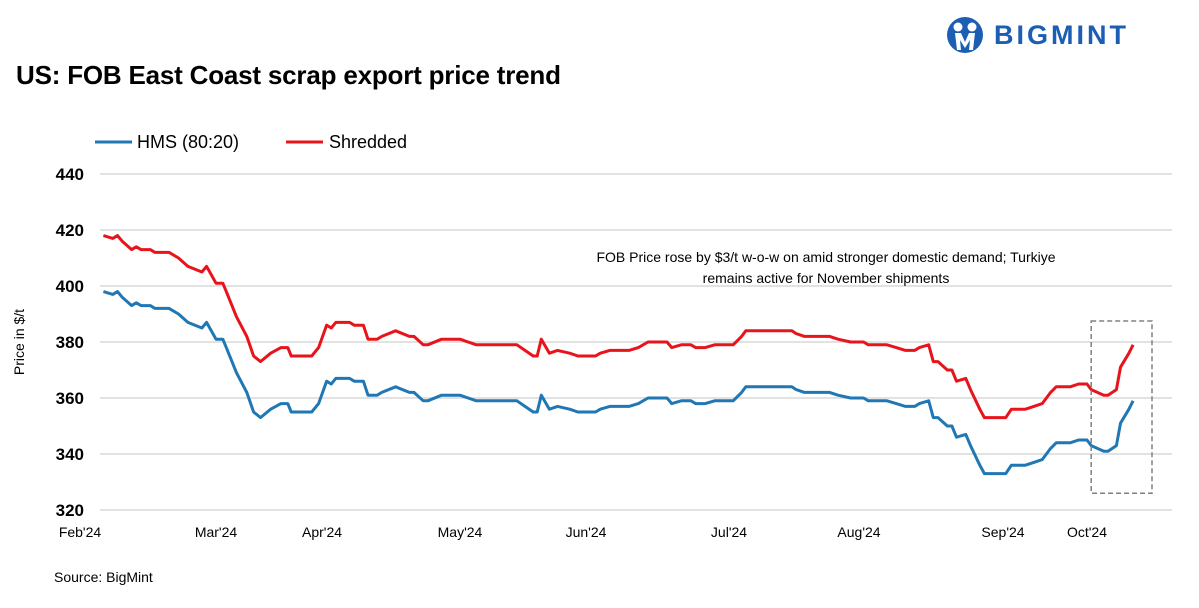 This screenshot has height=608, width=1199. I want to click on y-tick-label: 380, so click(70, 342).